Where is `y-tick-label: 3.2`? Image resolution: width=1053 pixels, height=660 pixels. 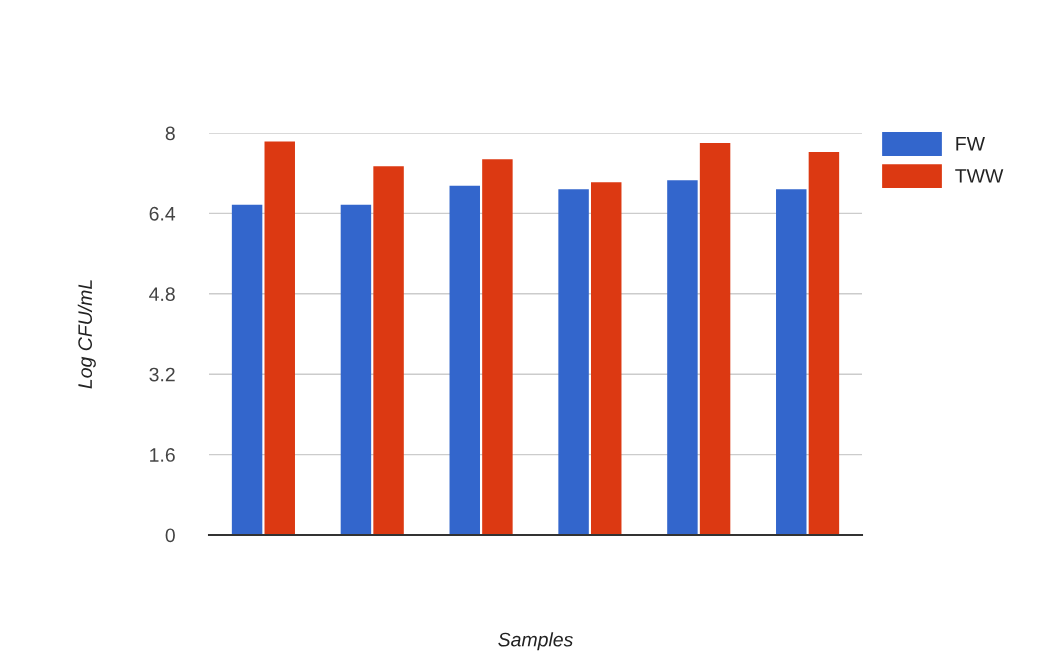
y-tick-label: 3.2 is located at coordinates (162, 374).